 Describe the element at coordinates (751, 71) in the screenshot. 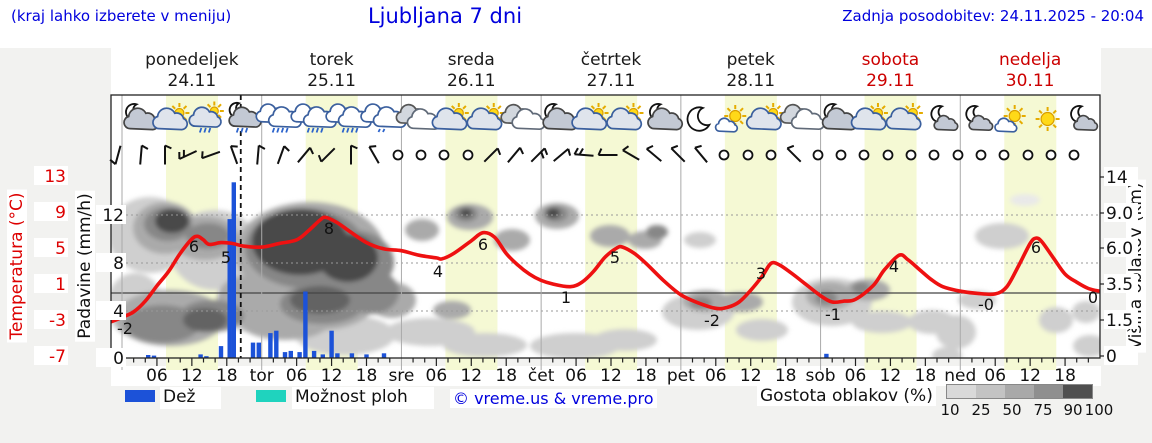

I see `day-header-petek: petek 28.11` at that location.